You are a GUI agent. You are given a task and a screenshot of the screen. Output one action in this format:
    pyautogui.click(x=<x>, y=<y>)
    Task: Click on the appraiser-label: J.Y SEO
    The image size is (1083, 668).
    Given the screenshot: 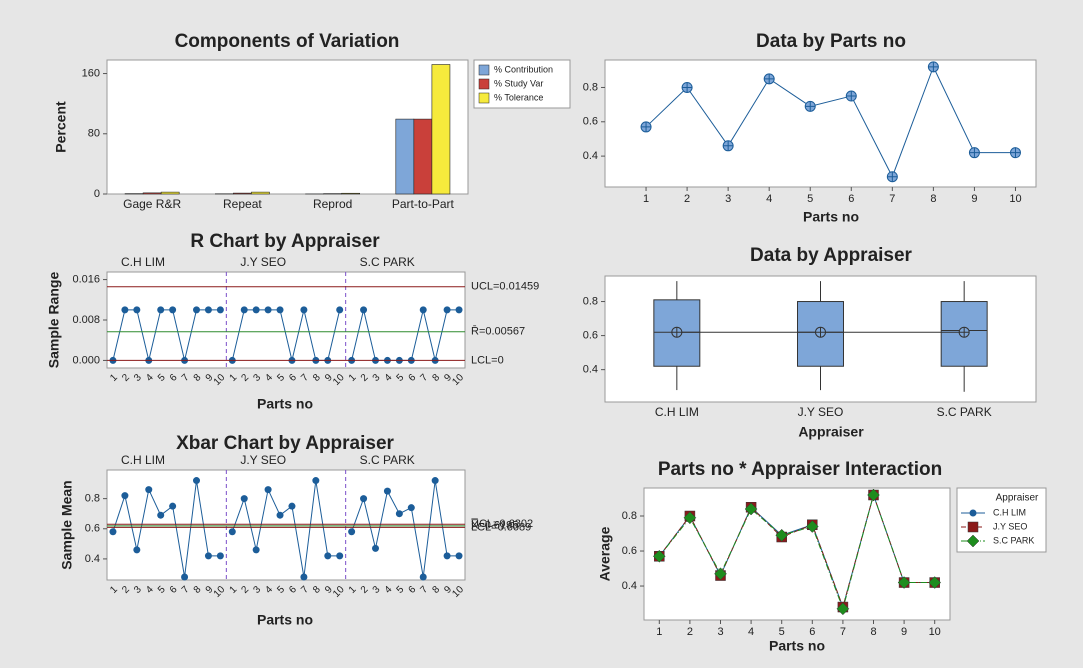 What is the action you would take?
    pyautogui.click(x=263, y=262)
    